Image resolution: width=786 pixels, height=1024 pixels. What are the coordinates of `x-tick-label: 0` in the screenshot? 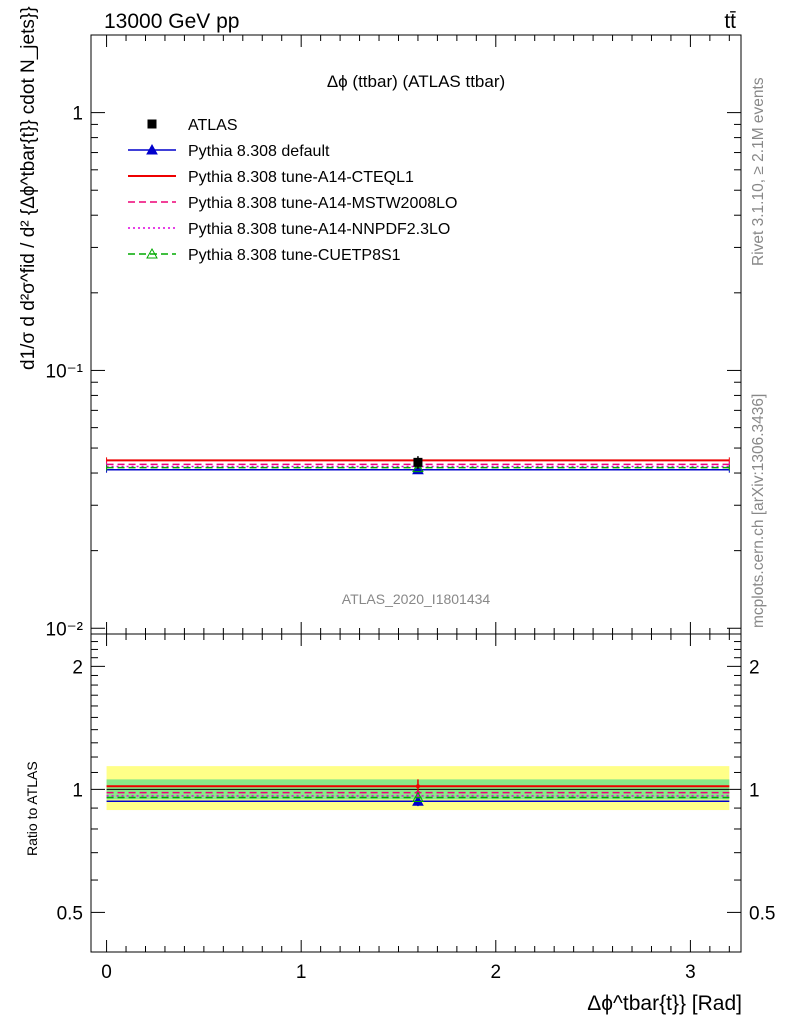 It's located at (106, 972).